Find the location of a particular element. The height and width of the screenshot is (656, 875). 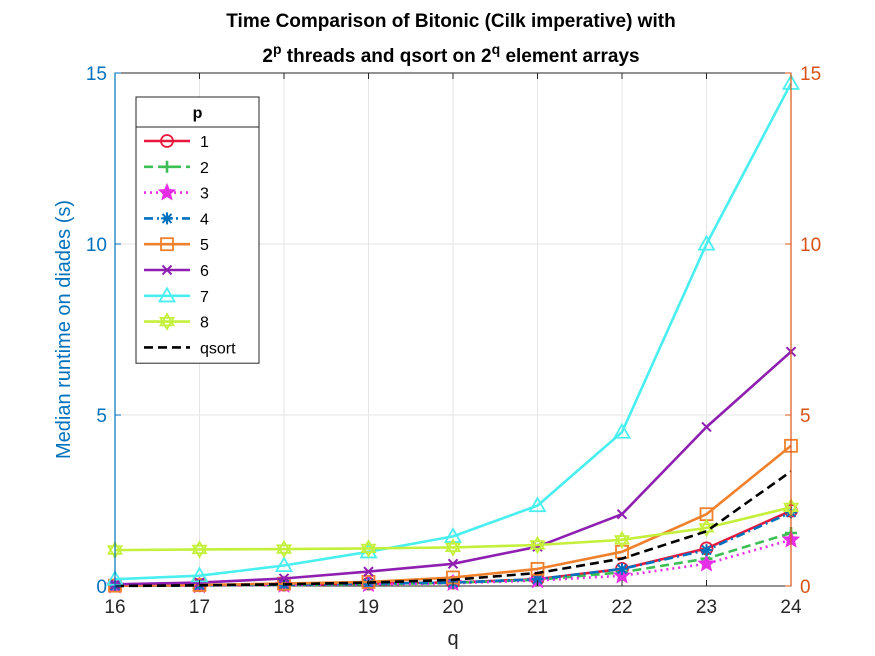

x-tick-label: 23 is located at coordinates (706, 607).